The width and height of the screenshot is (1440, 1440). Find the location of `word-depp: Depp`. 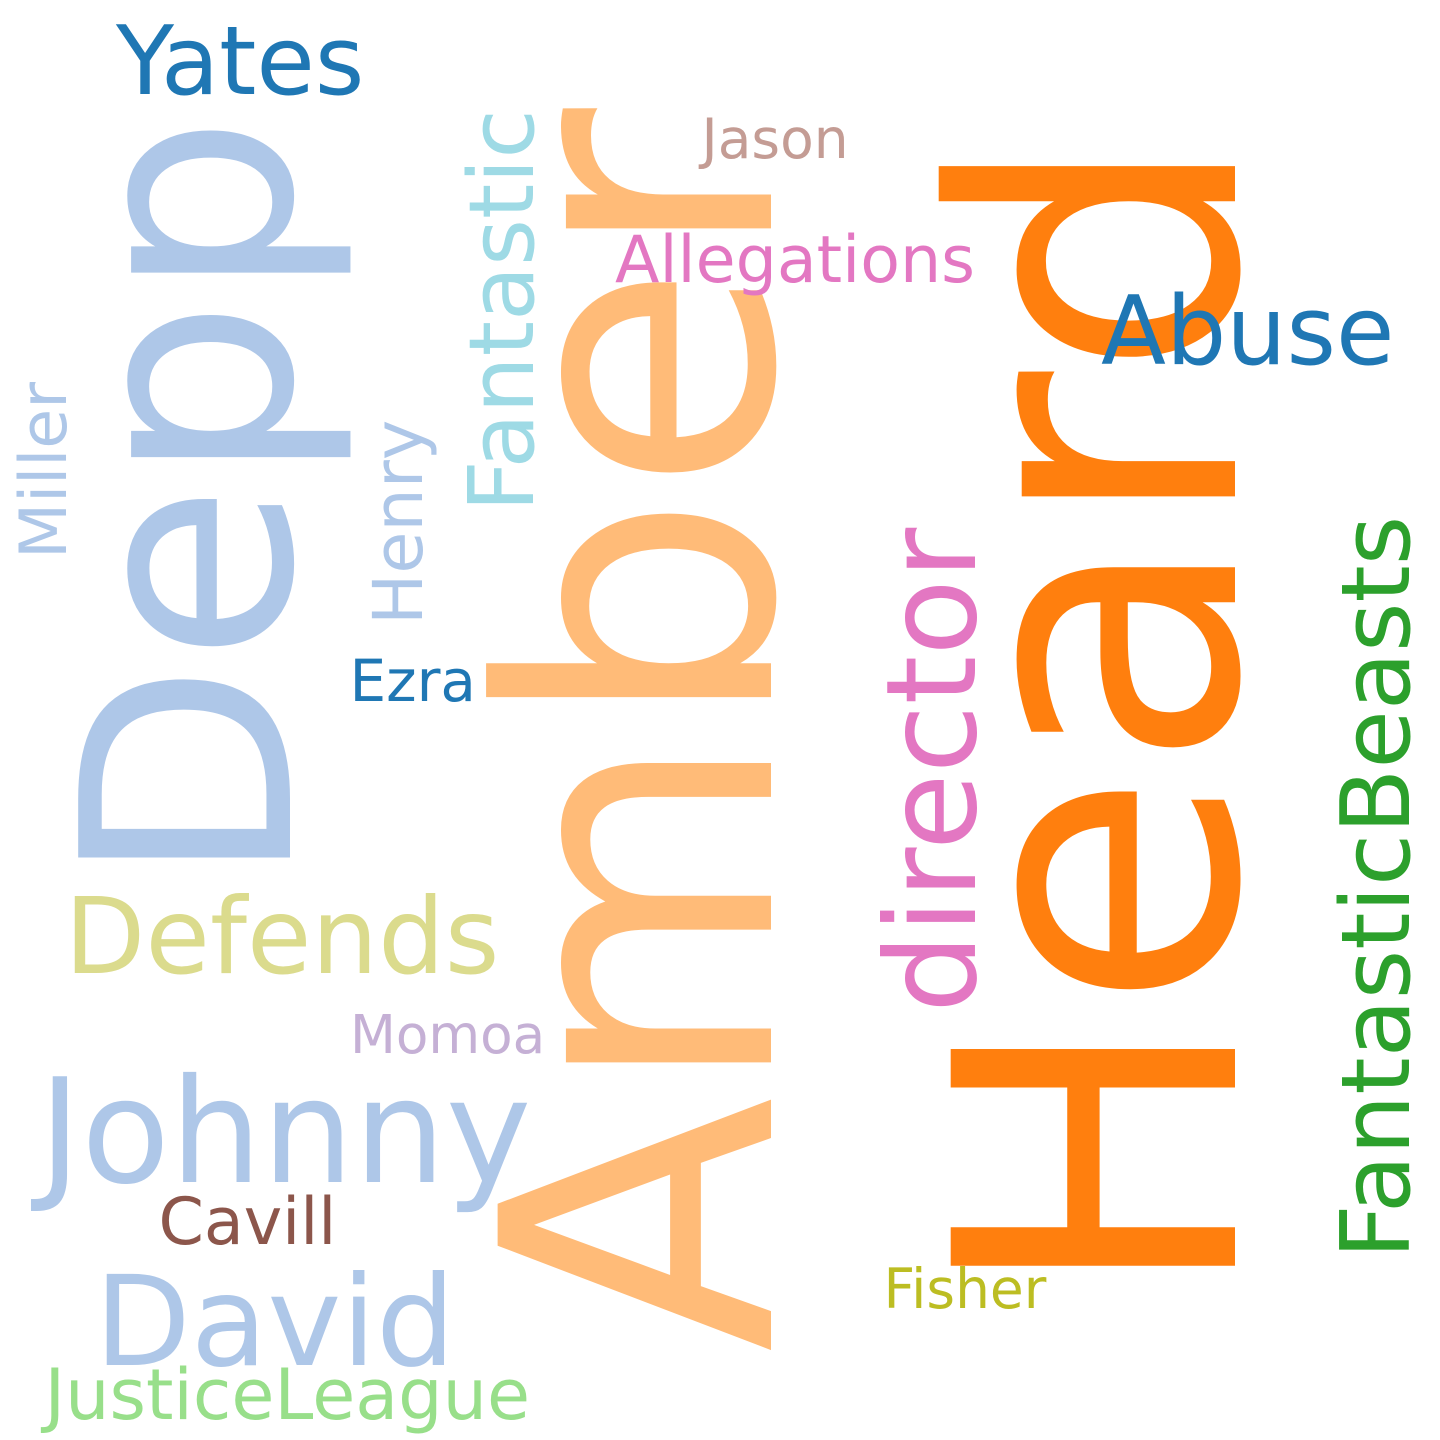

word-depp: Depp is located at coordinates (189, 500).